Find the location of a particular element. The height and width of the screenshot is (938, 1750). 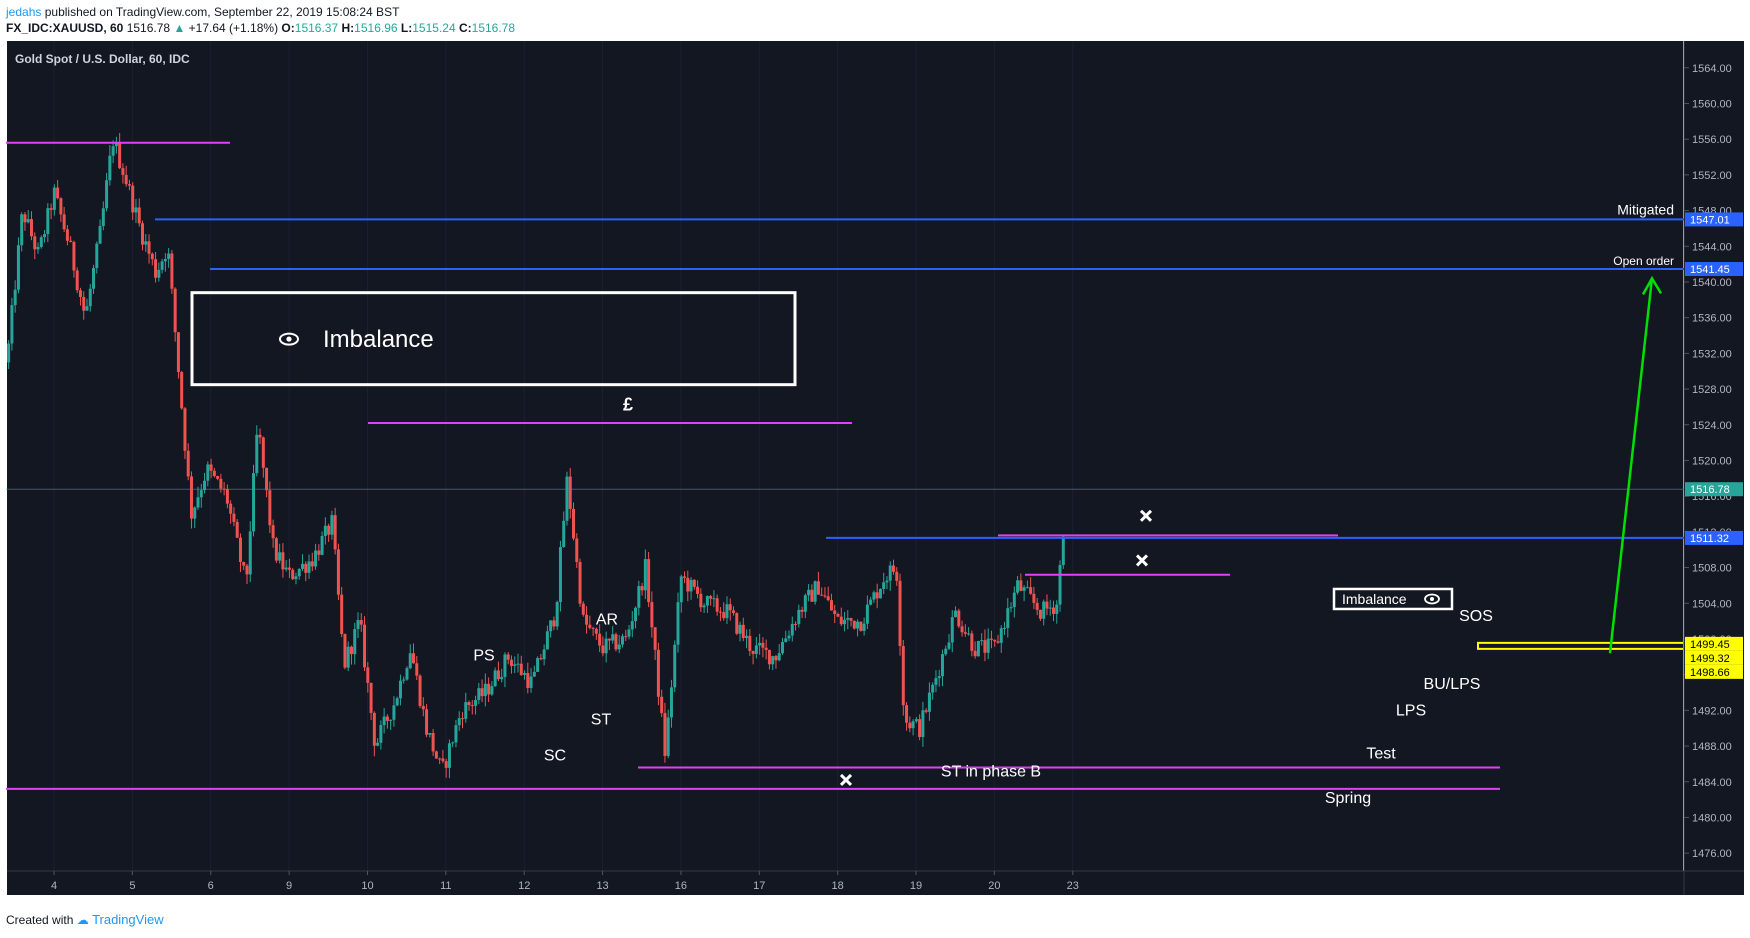

x-tick-label: 16 is located at coordinates (681, 886).